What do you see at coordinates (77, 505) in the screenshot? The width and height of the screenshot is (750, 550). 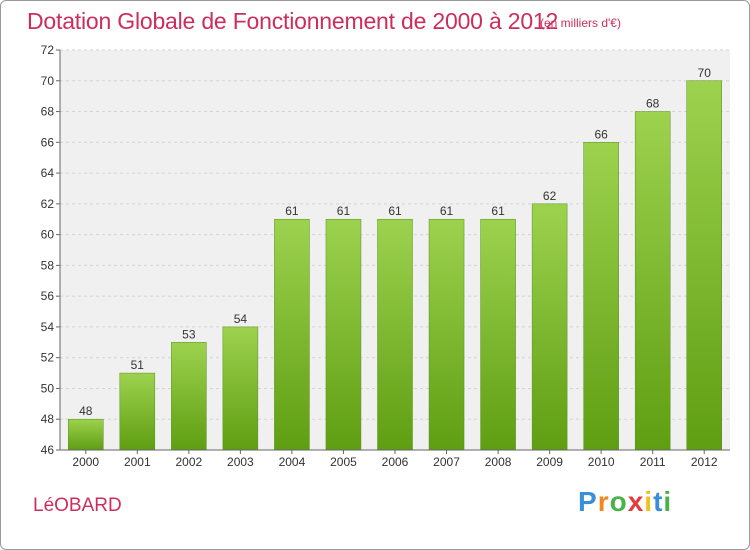 I see `commune-name: LéOBARD` at bounding box center [77, 505].